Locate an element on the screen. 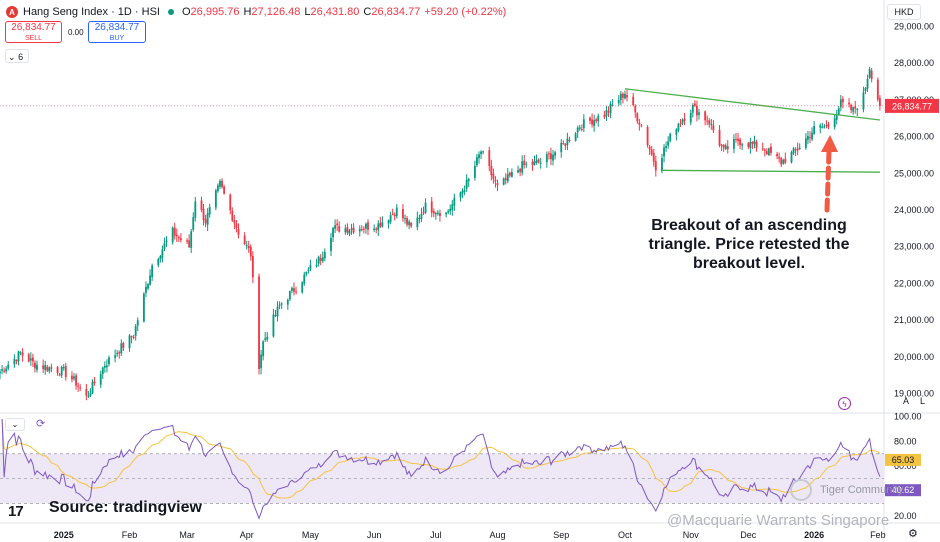 This screenshot has height=542, width=940. high-label: H is located at coordinates (247, 12).